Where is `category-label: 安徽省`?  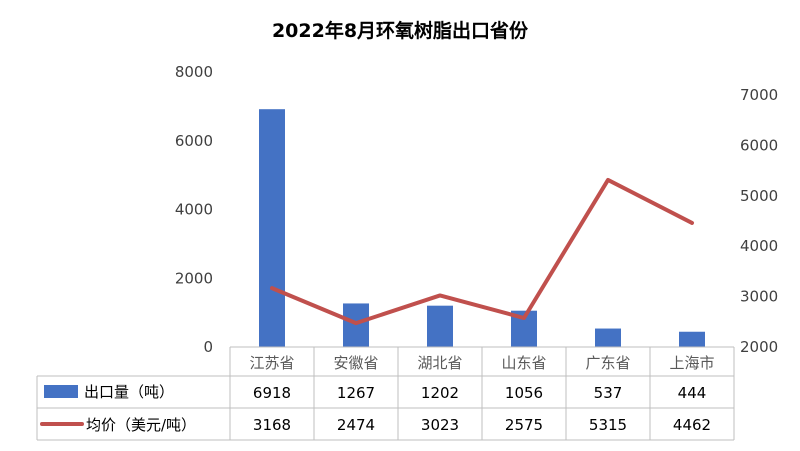 category-label: 安徽省 is located at coordinates (355, 363).